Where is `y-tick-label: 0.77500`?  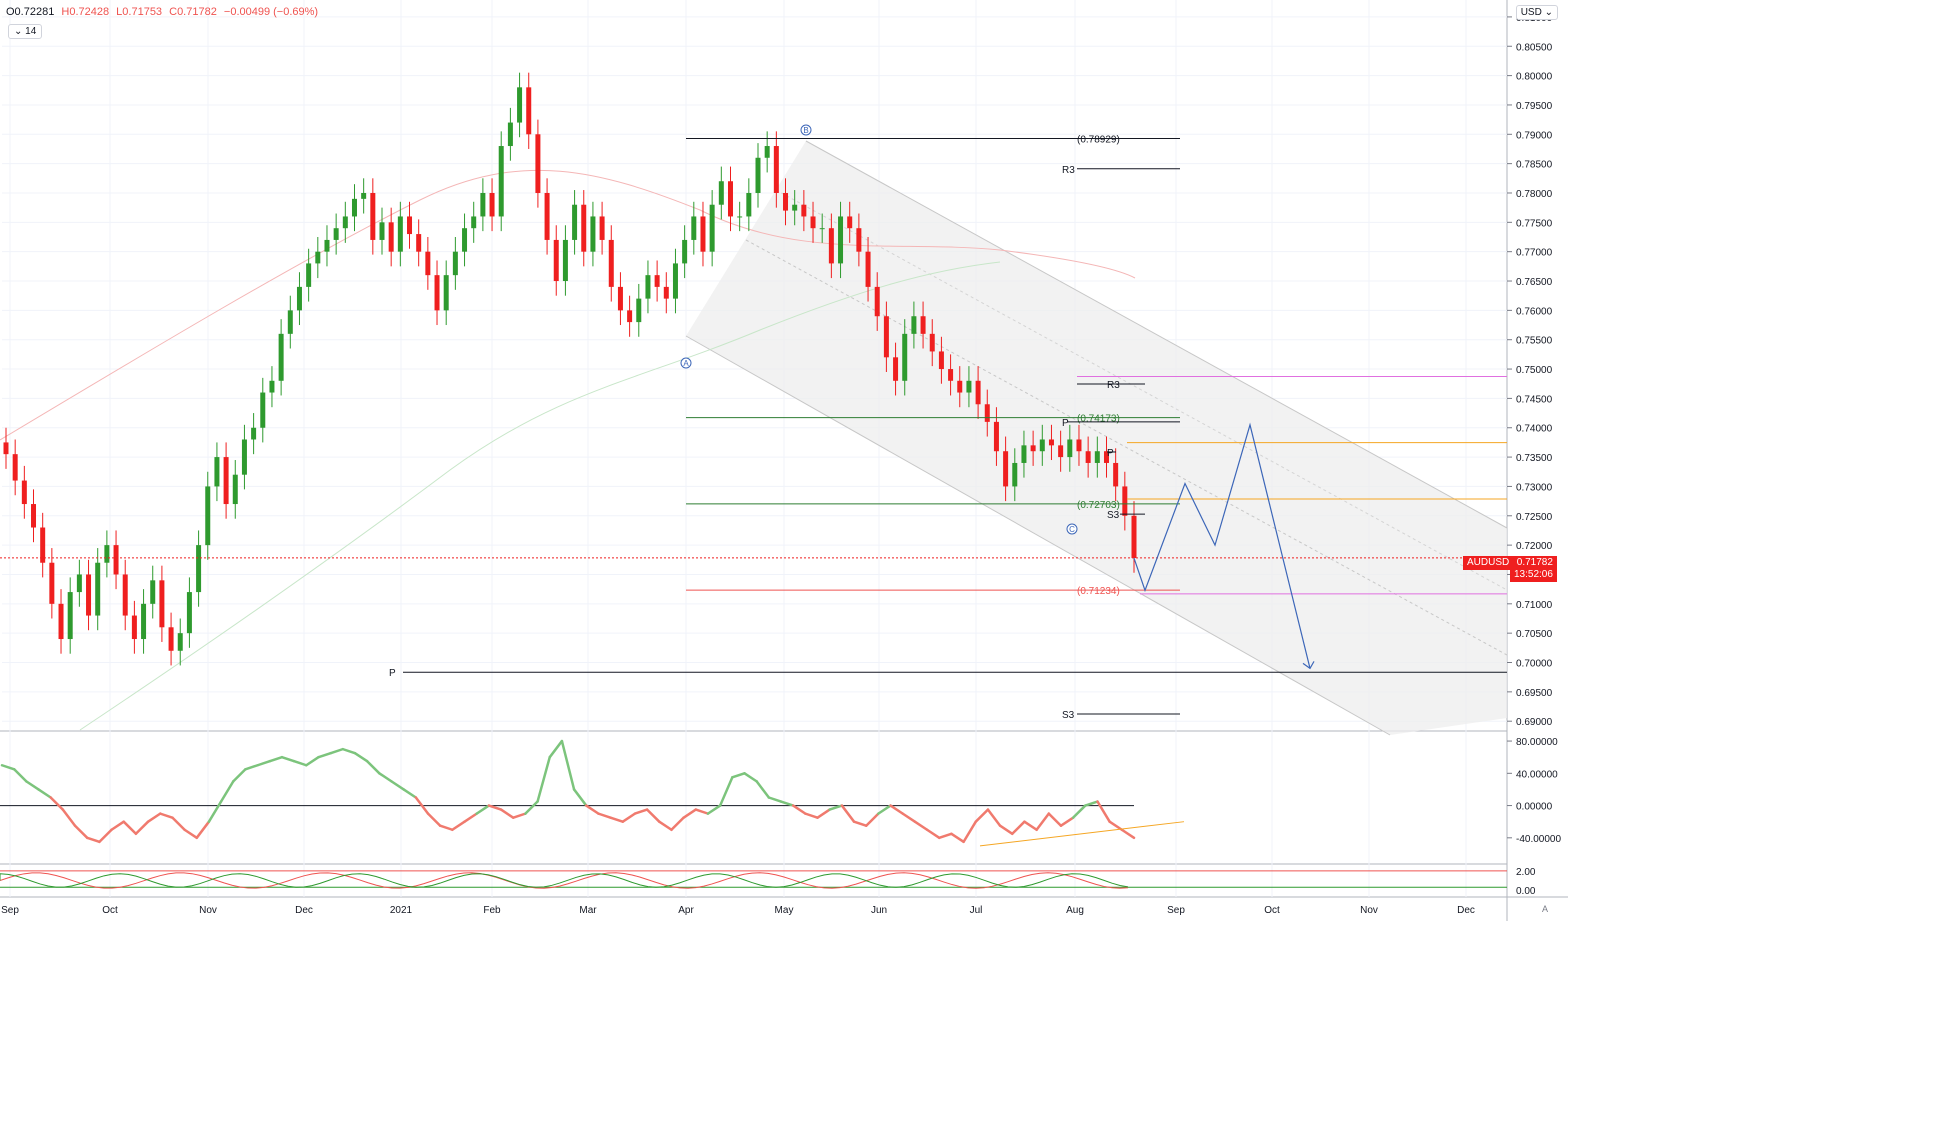
y-tick-label: 0.77500 is located at coordinates (1534, 223).